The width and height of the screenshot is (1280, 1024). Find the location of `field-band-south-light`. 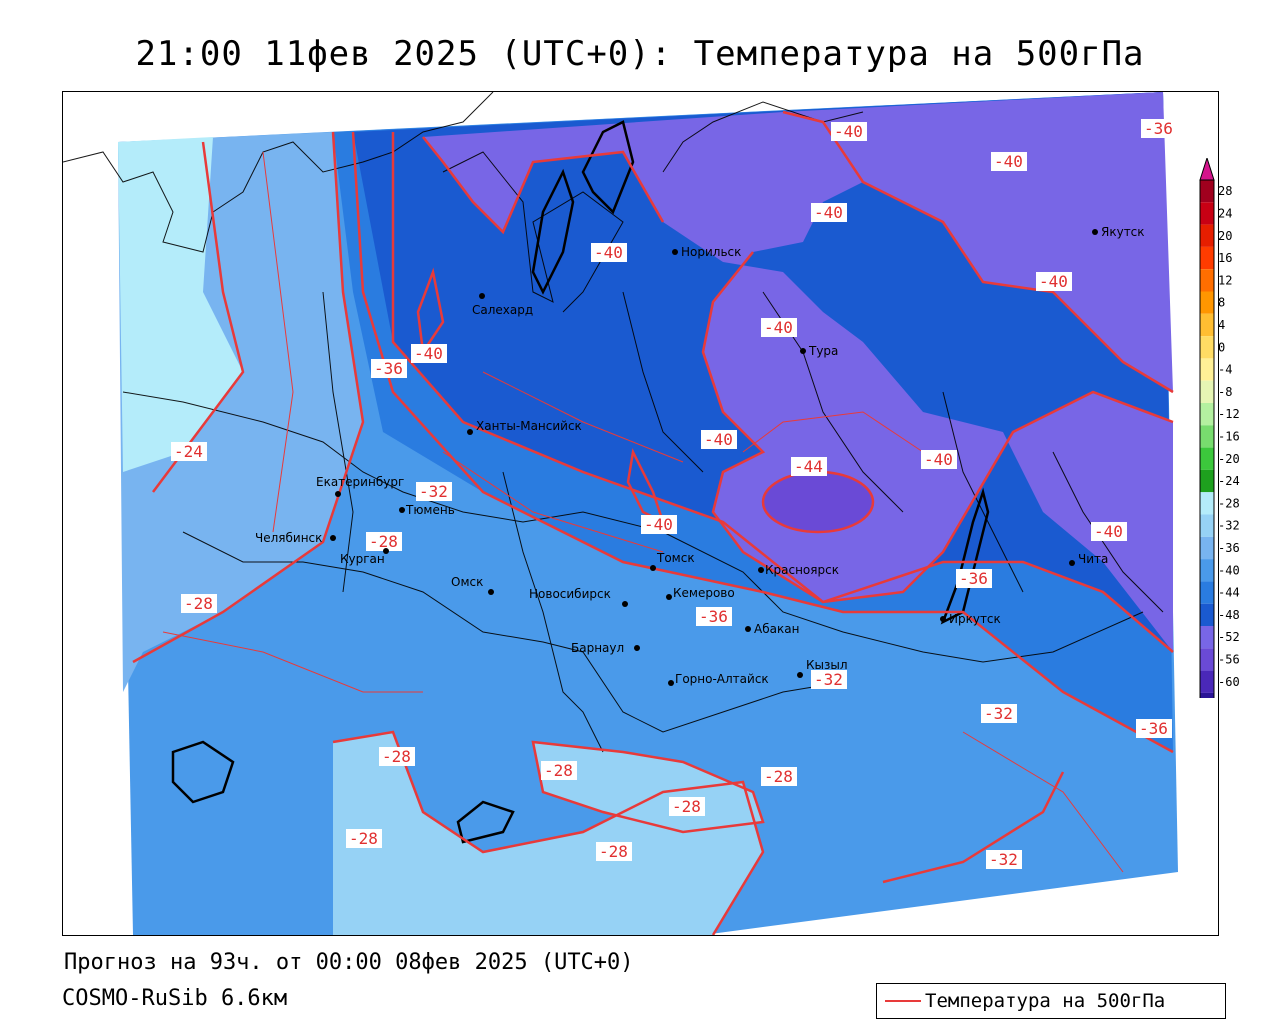

field-band-south-light is located at coordinates (548, 833).